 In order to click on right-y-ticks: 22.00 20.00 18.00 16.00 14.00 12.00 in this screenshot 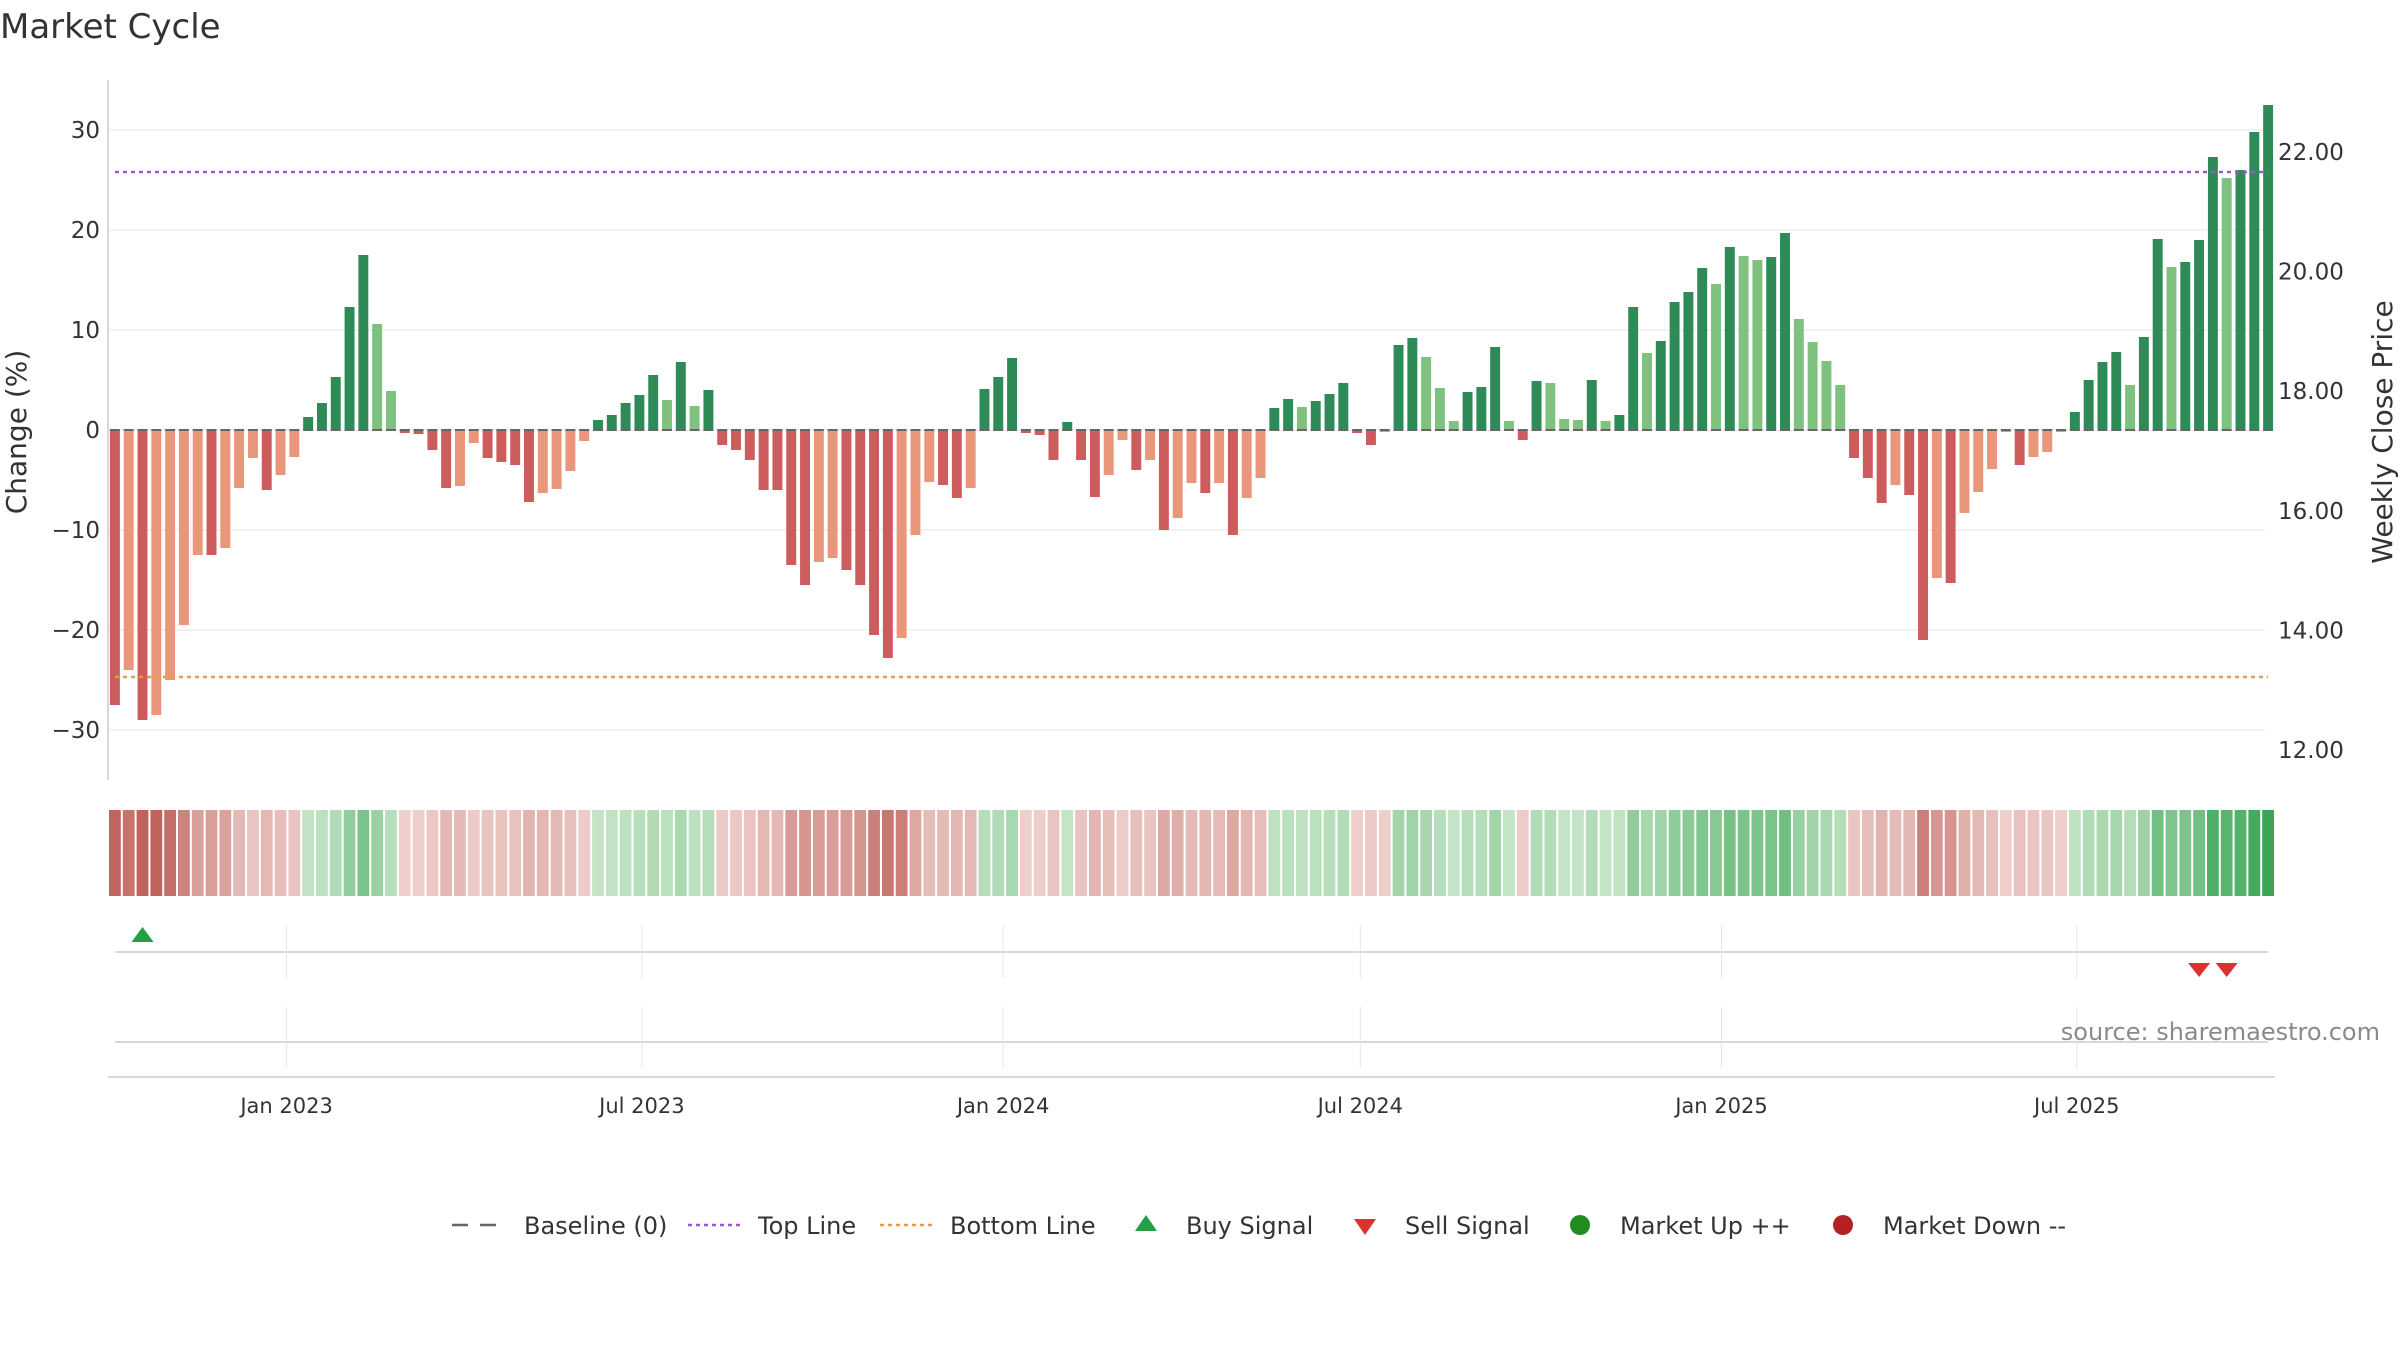, I will do `click(2311, 452)`.